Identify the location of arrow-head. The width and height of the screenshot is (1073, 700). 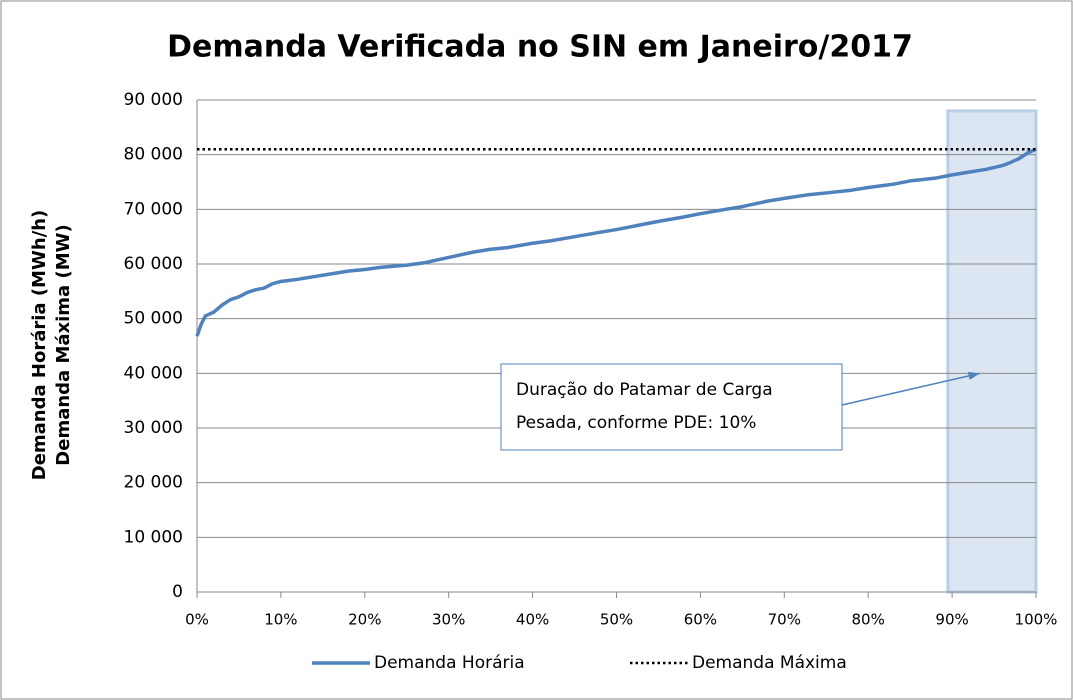
(973, 375).